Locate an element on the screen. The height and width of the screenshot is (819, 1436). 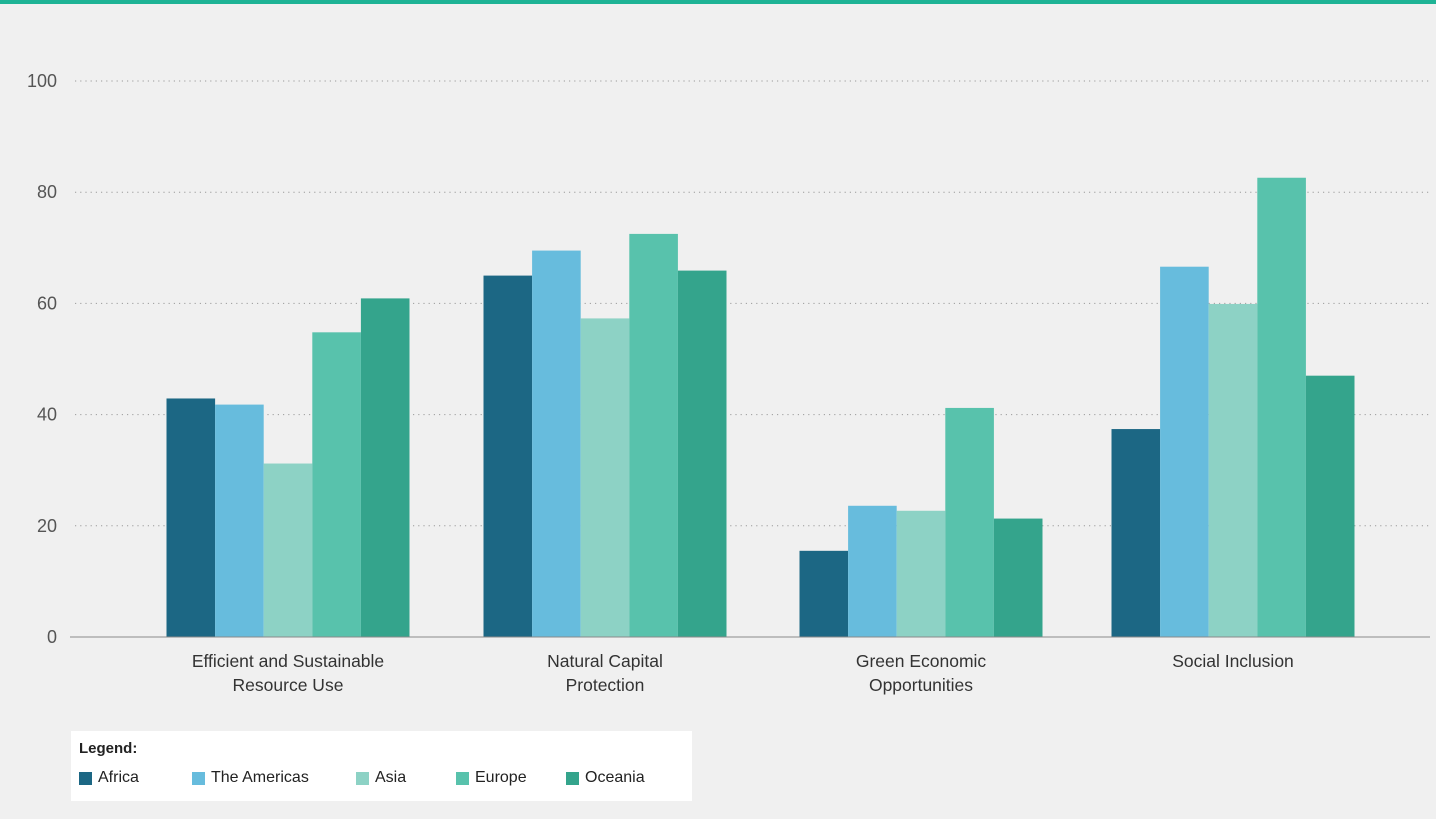
legend-label-the-americas: The Americas is located at coordinates (260, 777).